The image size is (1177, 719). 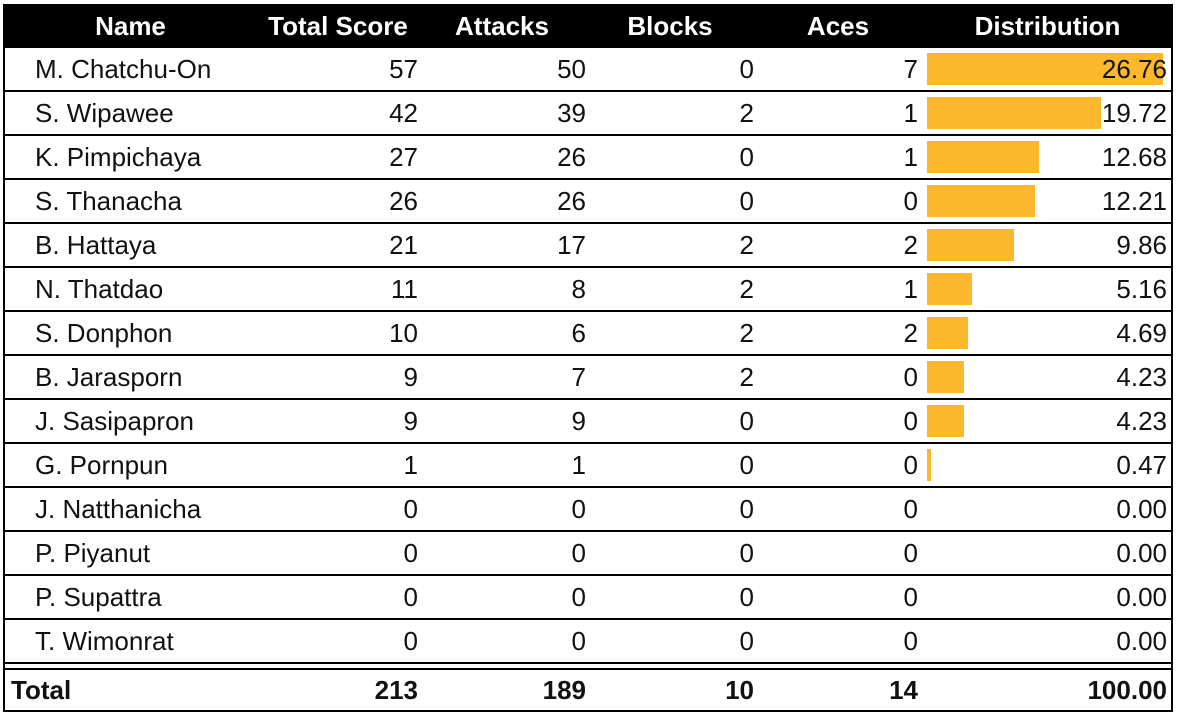 I want to click on distribution-value: 4.69, so click(x=1141, y=333).